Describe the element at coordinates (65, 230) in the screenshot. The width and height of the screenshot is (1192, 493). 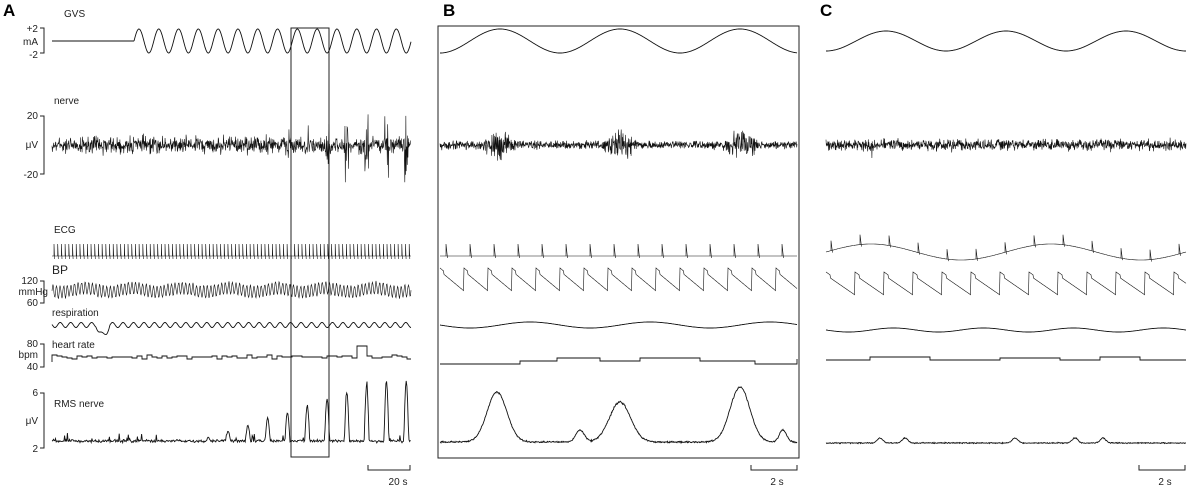
I see `label-ecg: ECG` at that location.